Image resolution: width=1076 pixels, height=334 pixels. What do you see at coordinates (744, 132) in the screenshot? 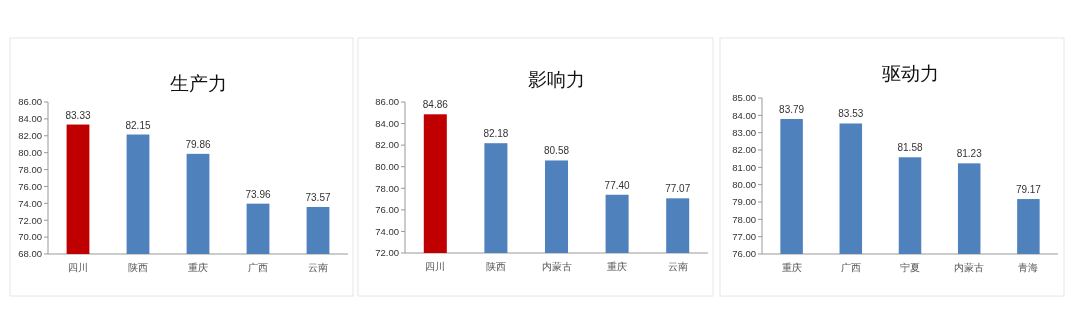
I see `y-tick-label: 83.00` at bounding box center [744, 132].